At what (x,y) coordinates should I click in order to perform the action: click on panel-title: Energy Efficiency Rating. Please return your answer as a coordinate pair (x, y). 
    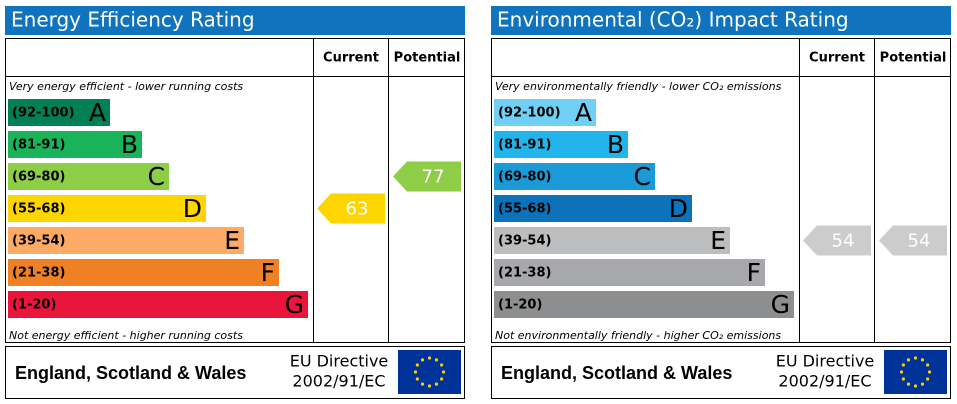
    Looking at the image, I should click on (133, 20).